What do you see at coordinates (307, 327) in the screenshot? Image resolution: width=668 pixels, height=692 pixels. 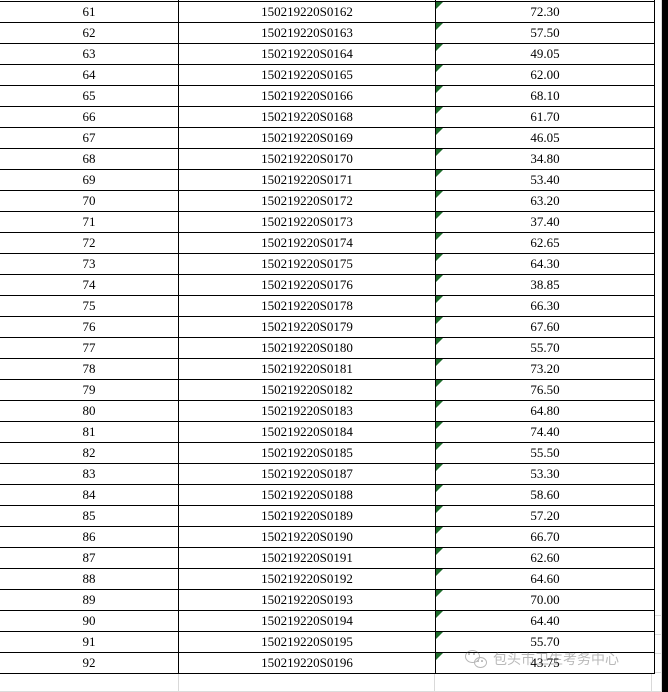 I see `cell-admission-ticket-number: 150219220S0179` at bounding box center [307, 327].